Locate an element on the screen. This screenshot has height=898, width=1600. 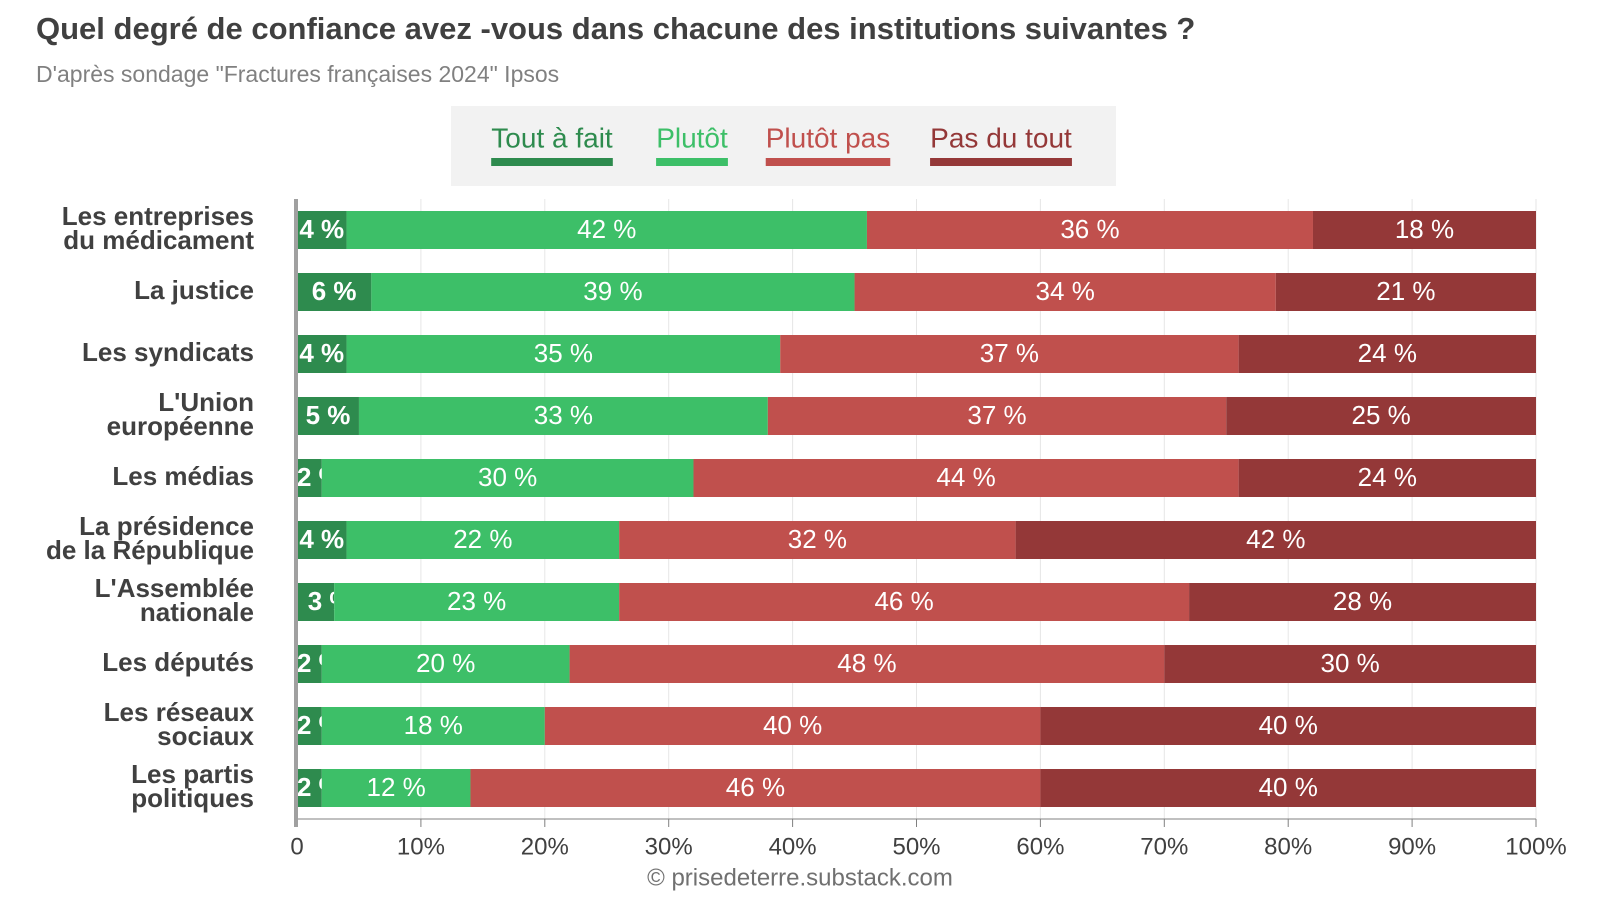
x-tick-label: 40% is located at coordinates (793, 846).